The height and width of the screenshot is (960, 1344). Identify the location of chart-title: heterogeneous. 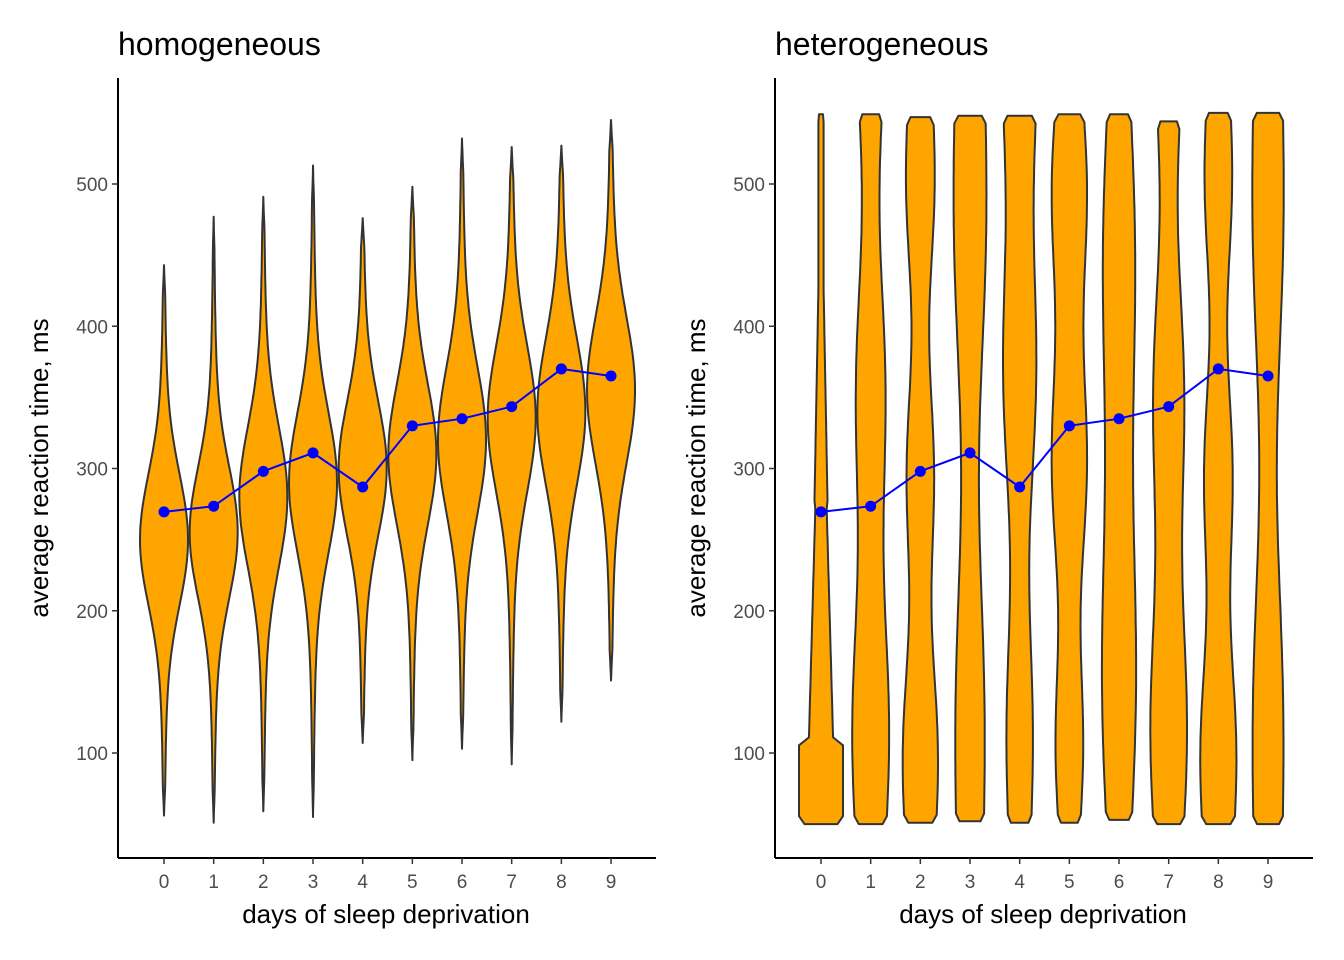
(882, 44).